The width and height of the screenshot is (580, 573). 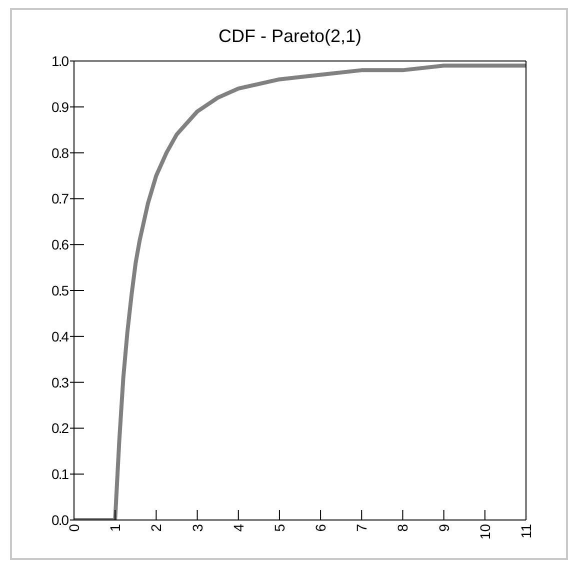 I want to click on chart-title: CDF - Pareto(2,1), so click(x=290, y=36).